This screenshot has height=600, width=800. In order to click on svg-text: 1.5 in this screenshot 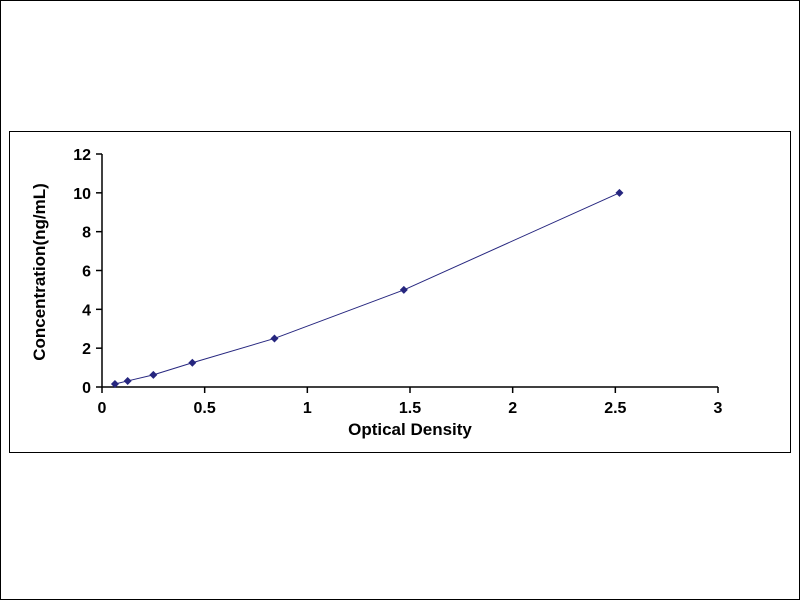, I will do `click(410, 408)`.